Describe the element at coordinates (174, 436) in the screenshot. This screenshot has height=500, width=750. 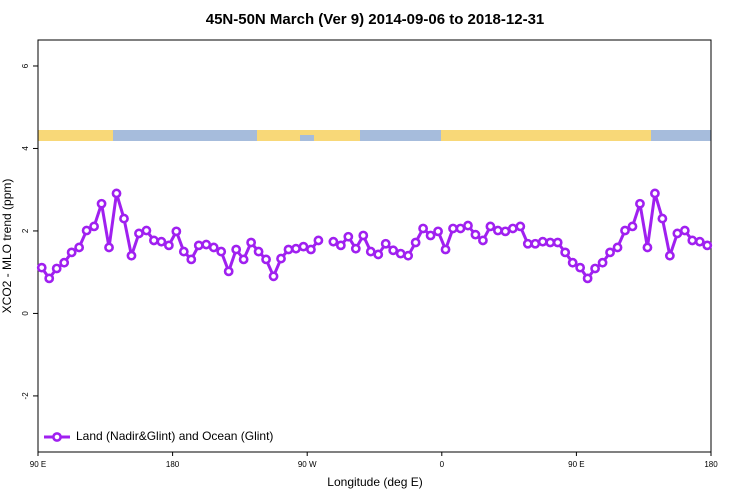
I see `legend-label: Land (Nadir&Glint) and Ocean (Glint)` at that location.